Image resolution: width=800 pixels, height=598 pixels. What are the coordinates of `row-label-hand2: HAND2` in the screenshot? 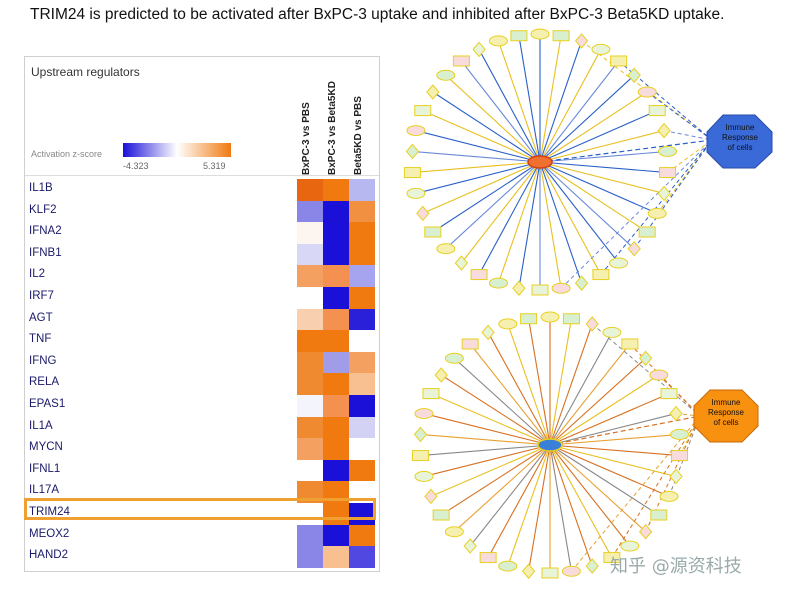 It's located at (48, 555).